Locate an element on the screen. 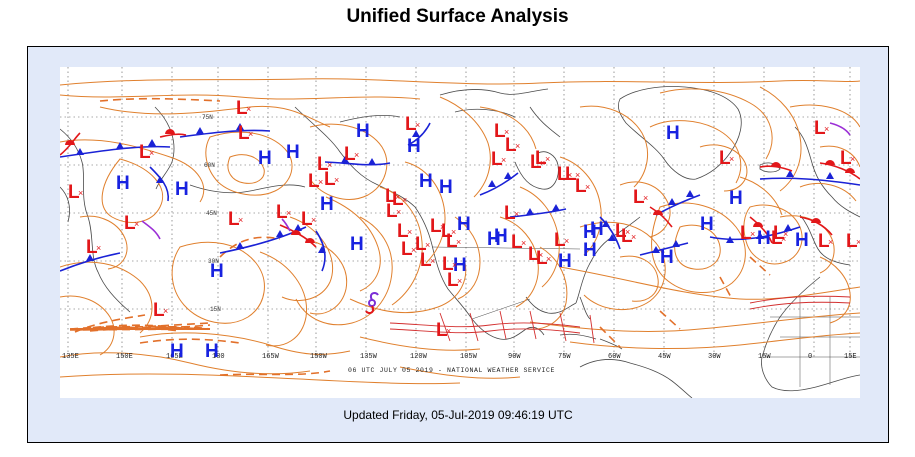 The image size is (915, 457). latitude-label: 75N is located at coordinates (207, 117).